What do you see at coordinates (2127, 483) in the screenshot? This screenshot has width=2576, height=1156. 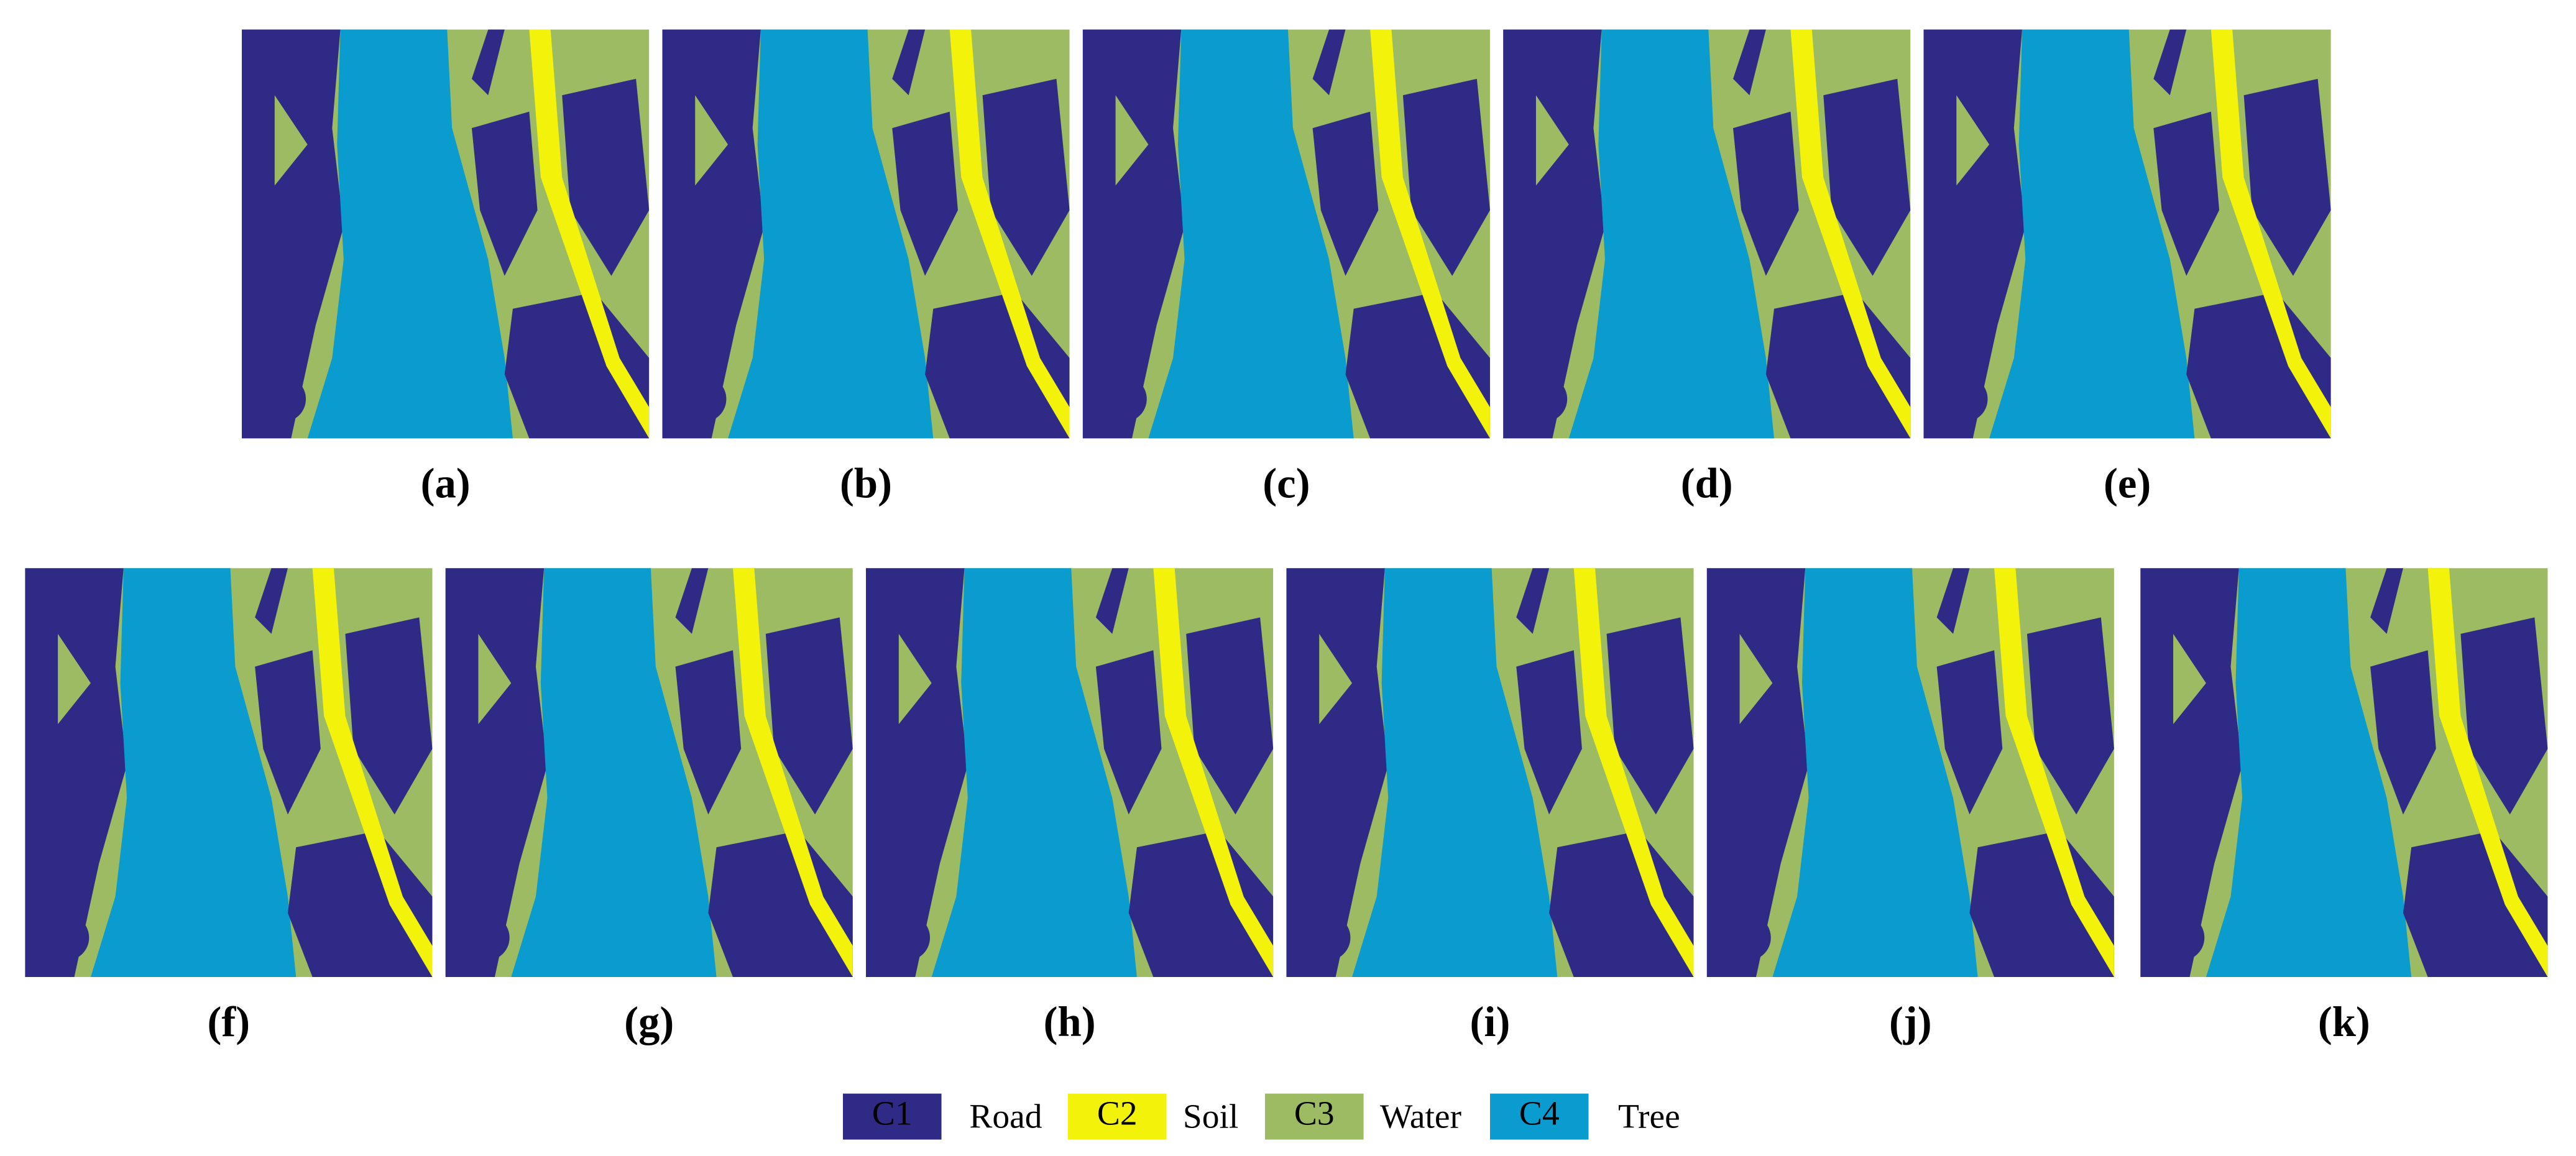 I see `panel-label: (e)` at bounding box center [2127, 483].